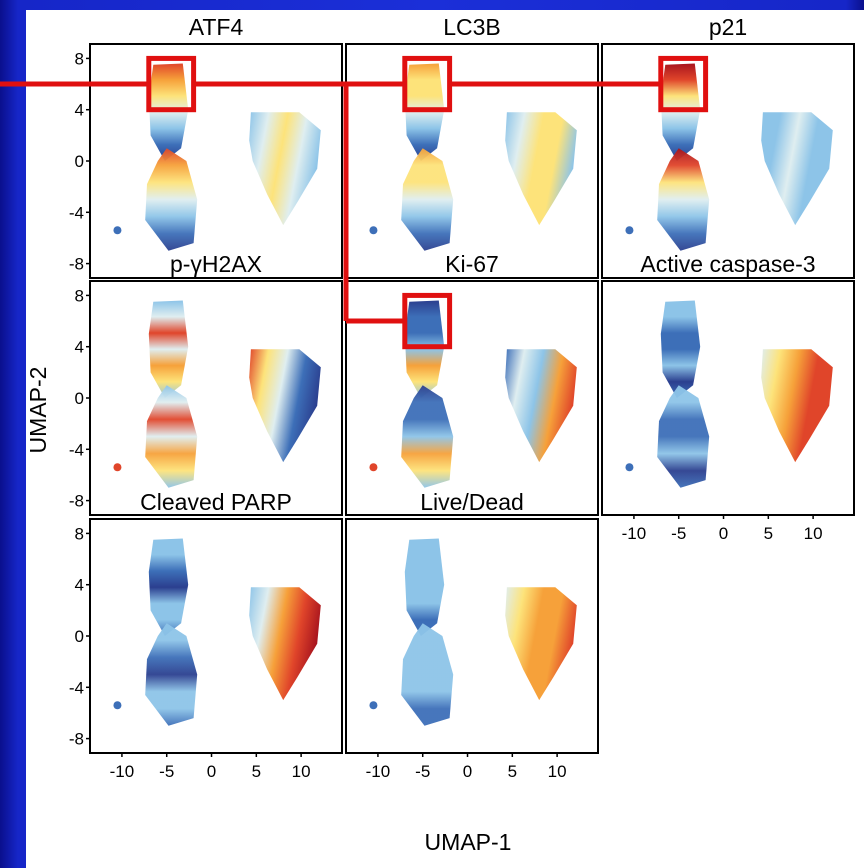 Image resolution: width=864 pixels, height=868 pixels. I want to click on panel-title: p-γH2AX, so click(216, 264).